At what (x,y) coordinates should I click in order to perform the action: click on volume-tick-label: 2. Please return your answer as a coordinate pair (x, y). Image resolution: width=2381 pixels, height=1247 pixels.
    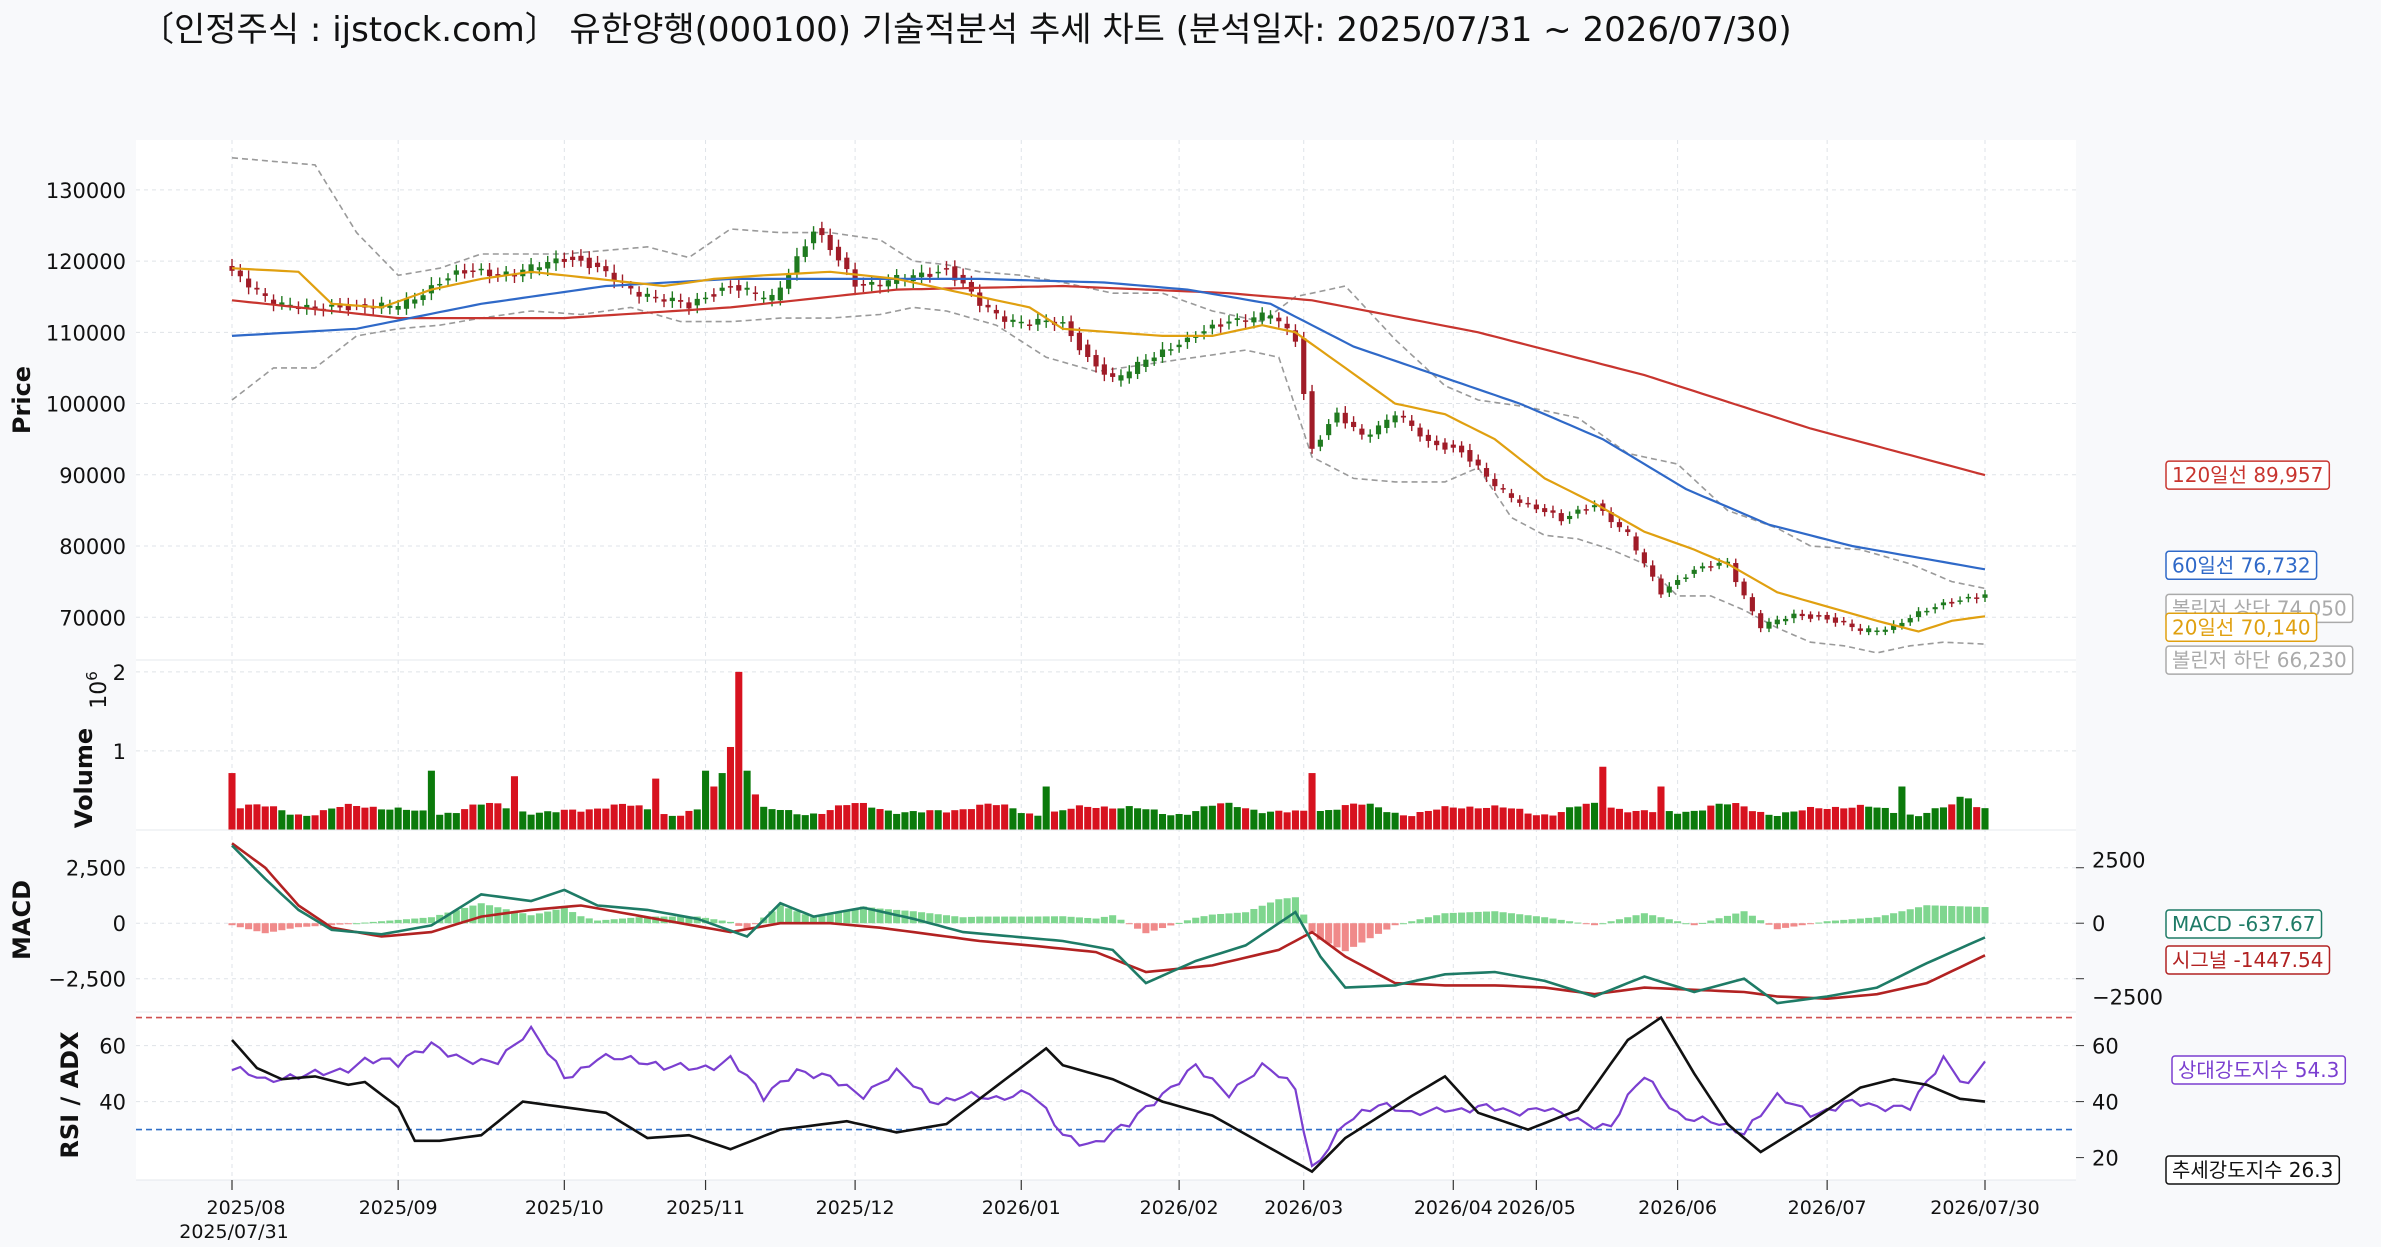
    Looking at the image, I should click on (119, 673).